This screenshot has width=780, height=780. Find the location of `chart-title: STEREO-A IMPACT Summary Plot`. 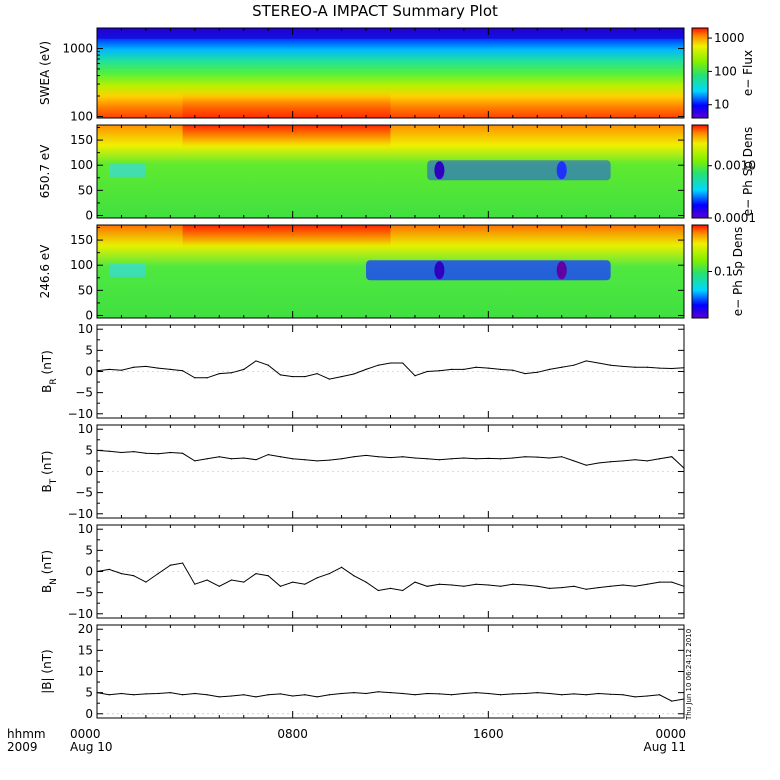

chart-title: STEREO-A IMPACT Summary Plot is located at coordinates (375, 11).